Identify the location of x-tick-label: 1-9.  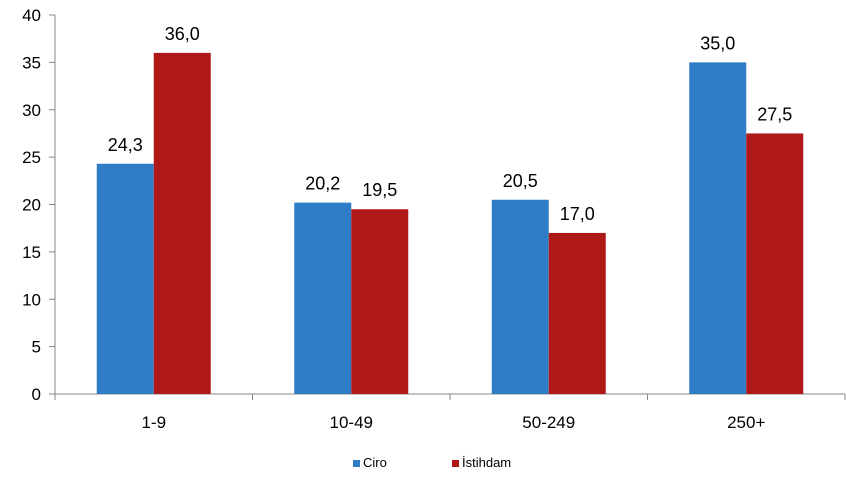
(153, 422).